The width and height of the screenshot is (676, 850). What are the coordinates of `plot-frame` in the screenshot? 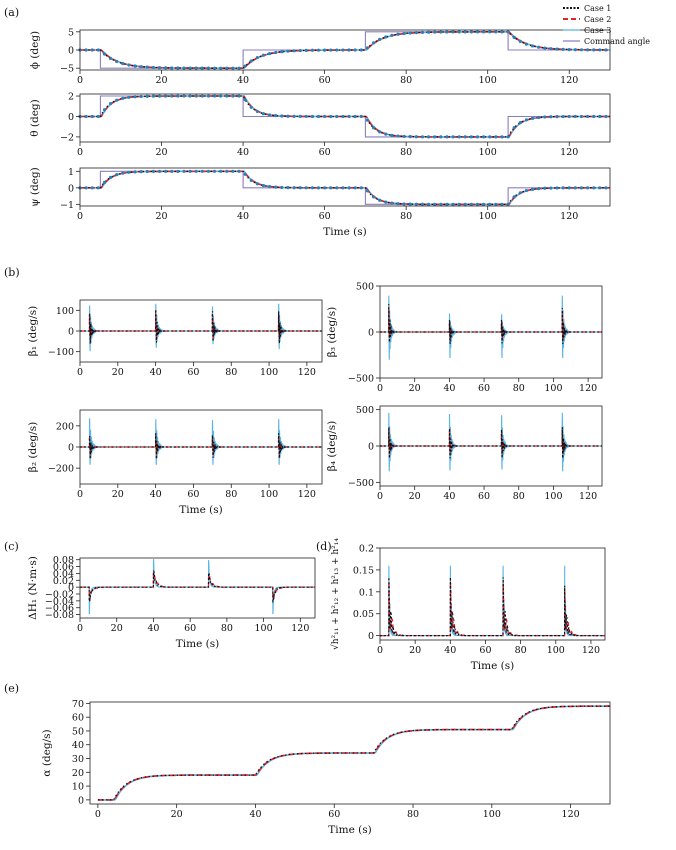 It's located at (197, 588).